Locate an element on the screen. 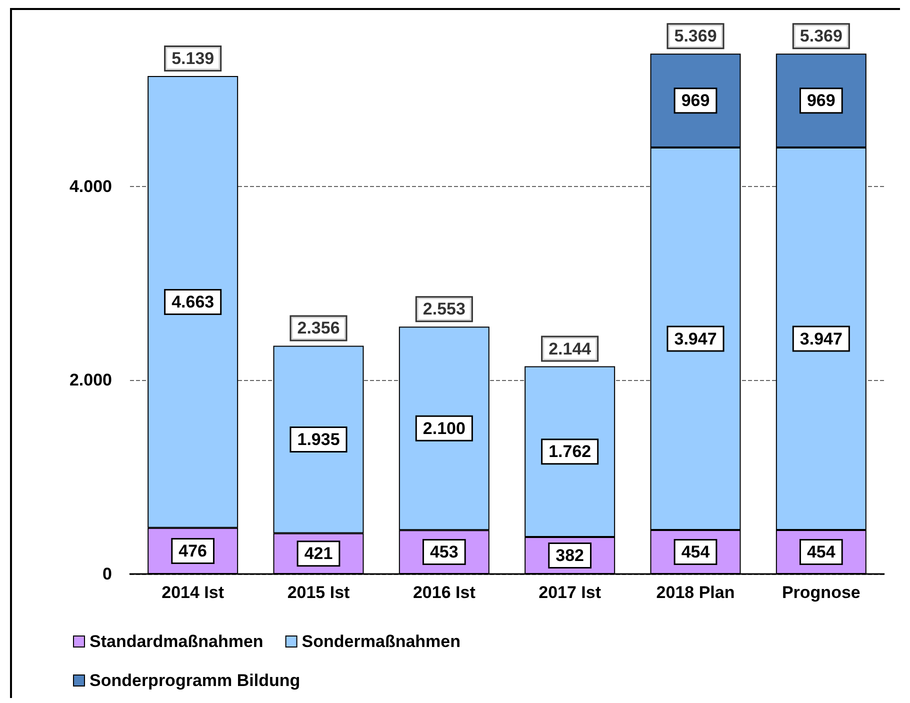 The image size is (910, 703). data-label: 2.100 is located at coordinates (444, 428).